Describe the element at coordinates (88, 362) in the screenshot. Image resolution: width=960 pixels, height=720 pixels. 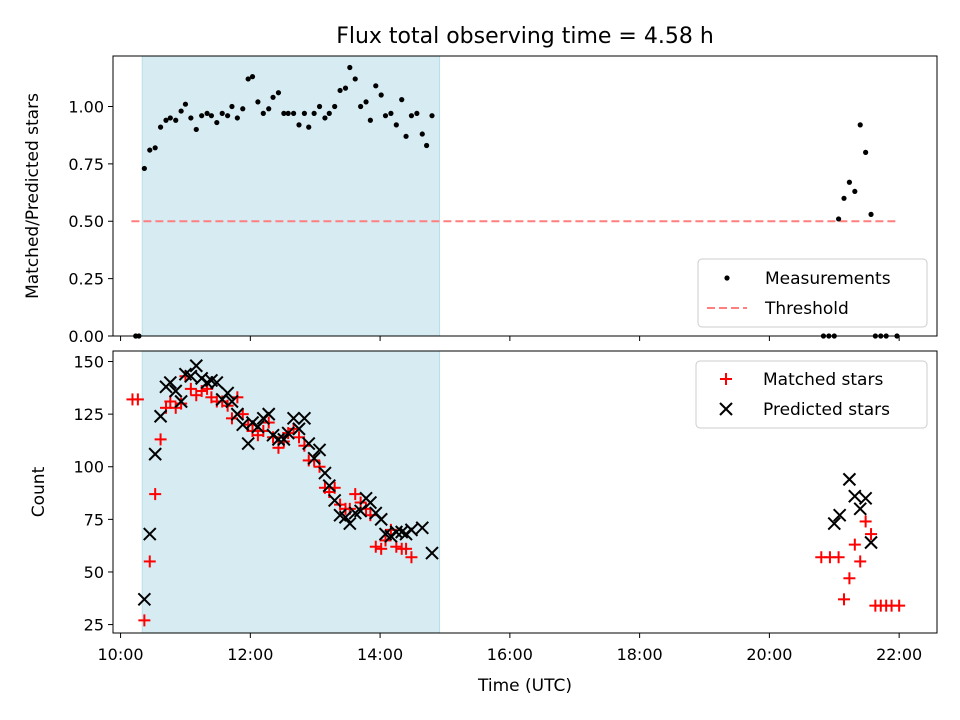
I see `y-tick-label: 150` at that location.